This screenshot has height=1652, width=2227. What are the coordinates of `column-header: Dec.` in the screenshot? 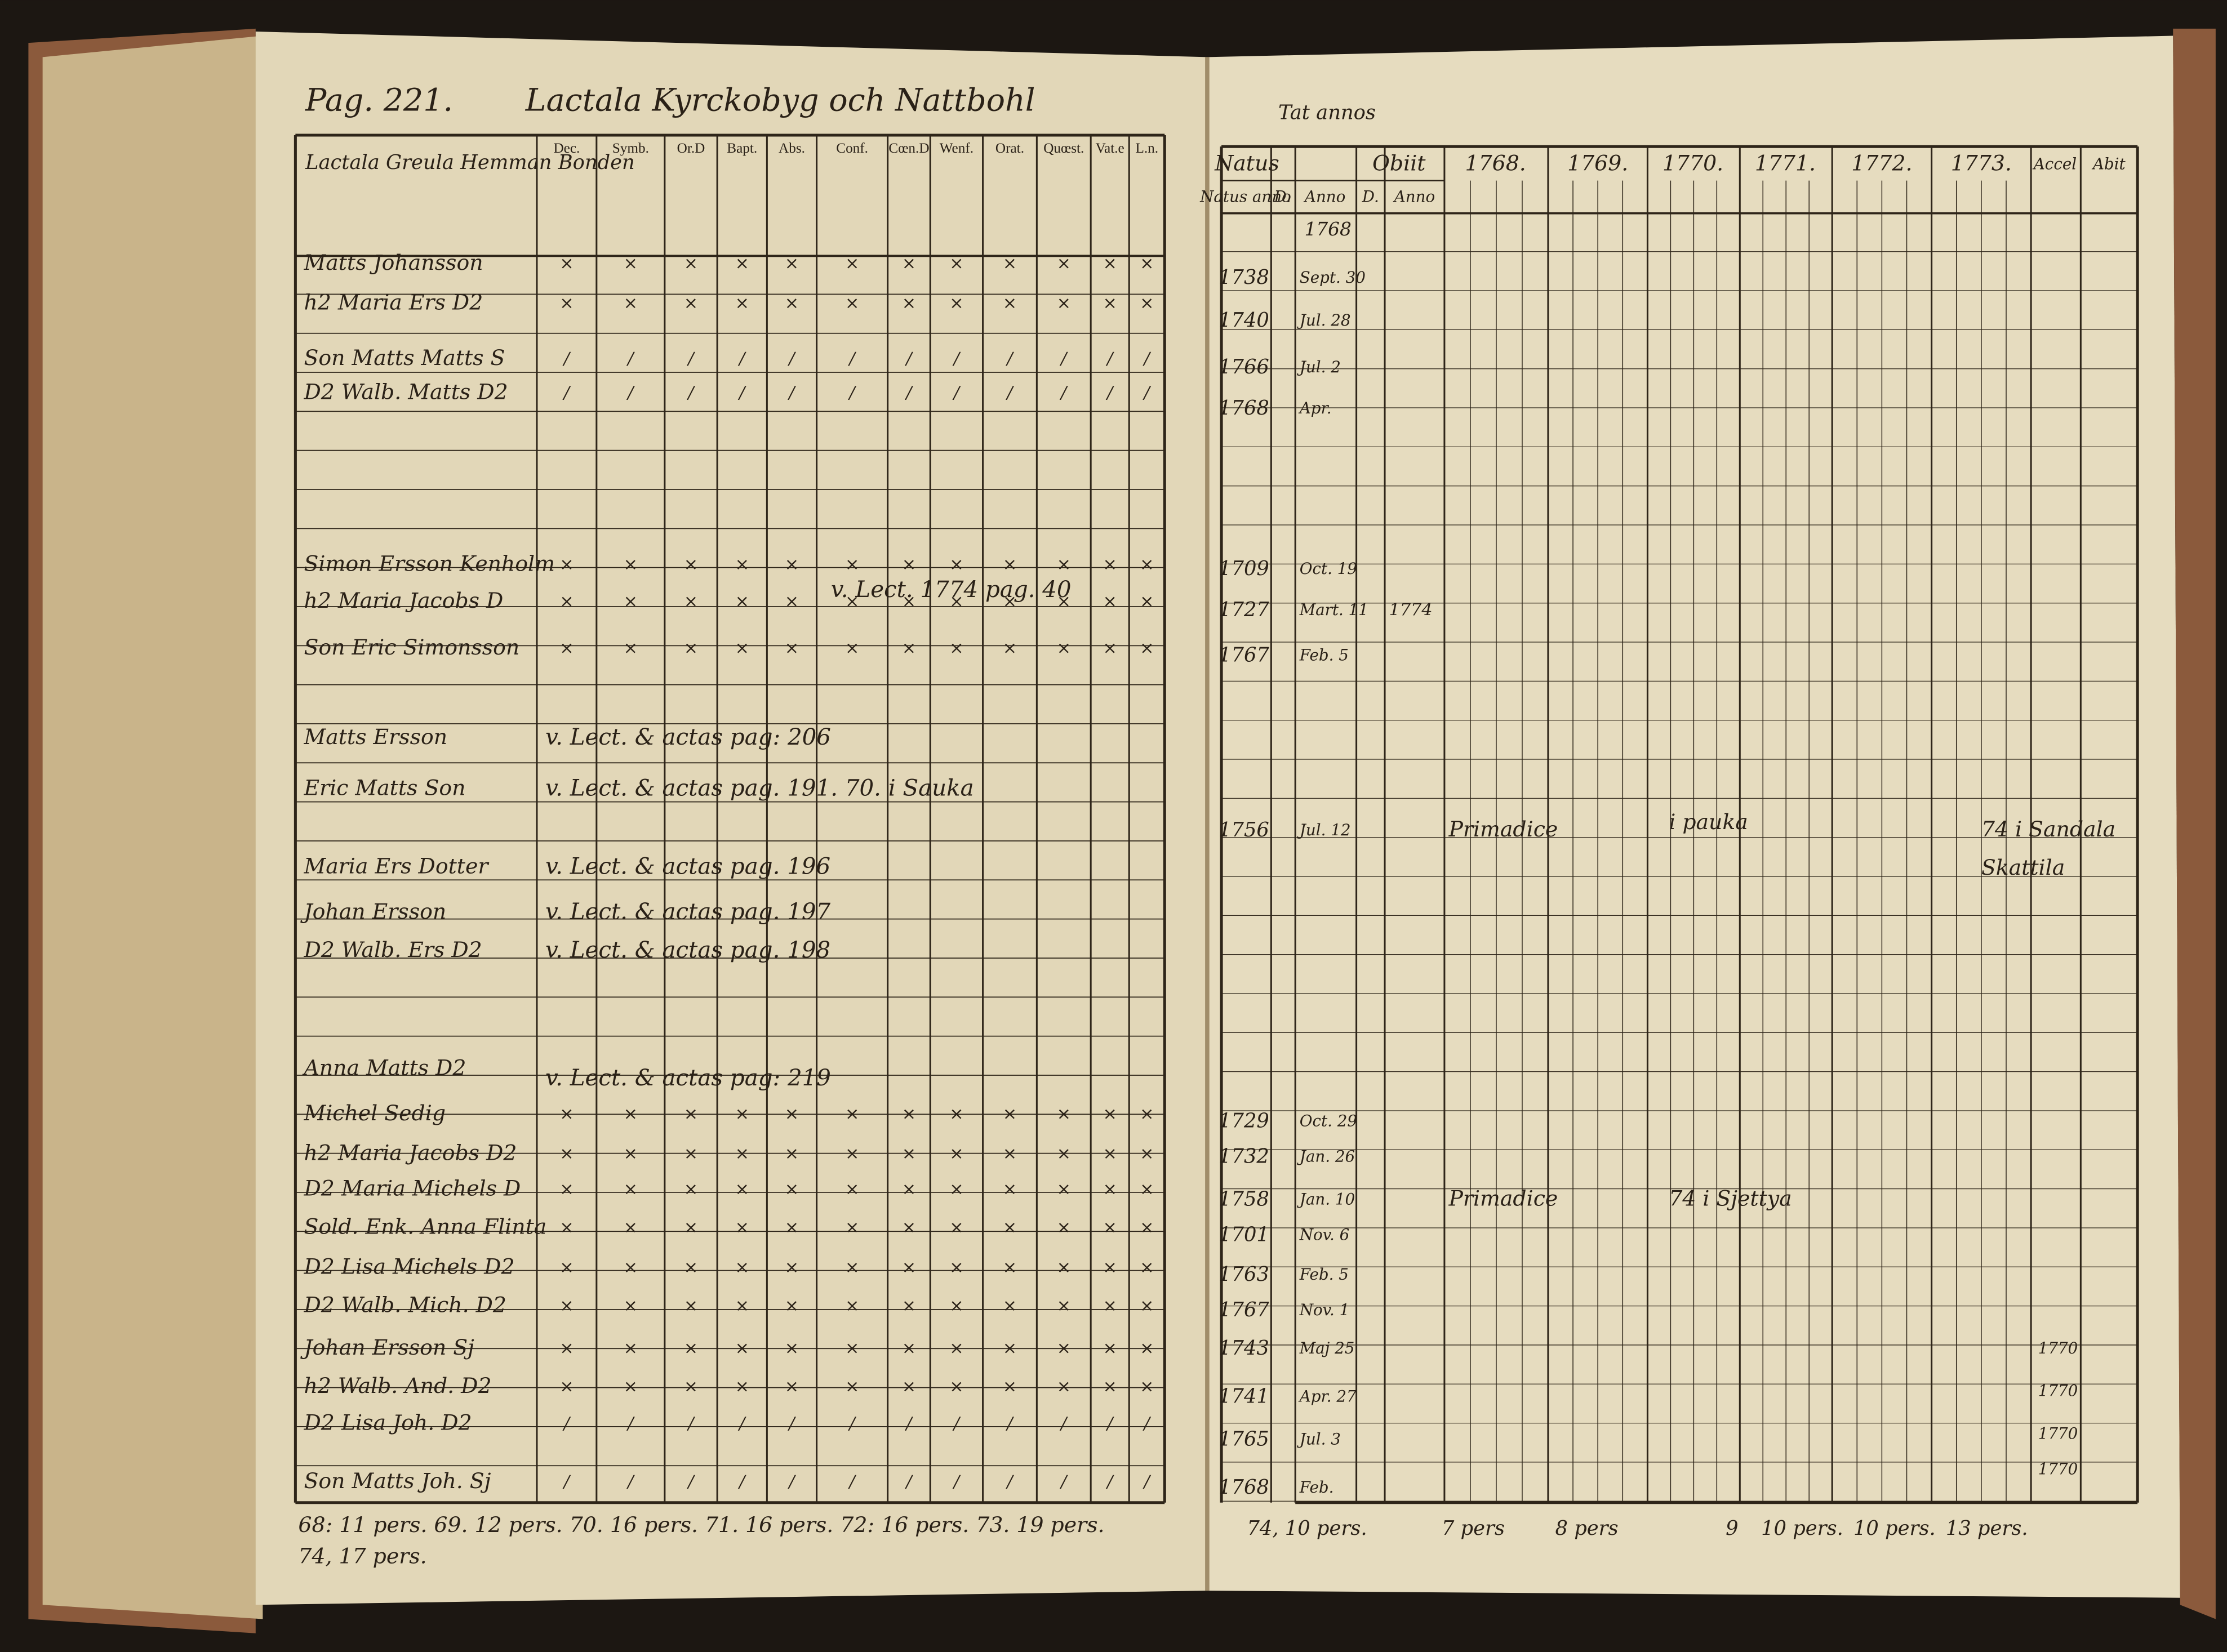 It's located at (566, 148).